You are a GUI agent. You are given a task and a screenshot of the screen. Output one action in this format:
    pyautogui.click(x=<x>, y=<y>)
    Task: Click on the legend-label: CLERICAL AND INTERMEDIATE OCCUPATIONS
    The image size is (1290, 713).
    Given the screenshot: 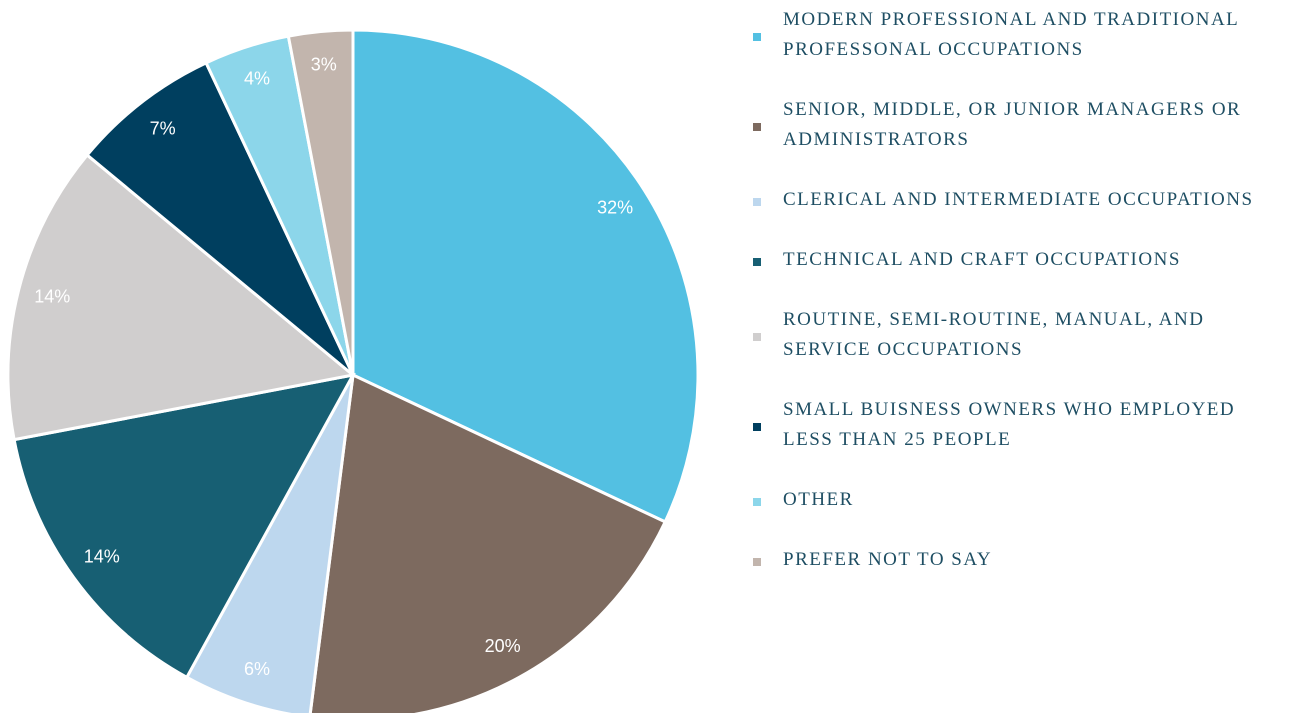 What is the action you would take?
    pyautogui.click(x=1018, y=199)
    